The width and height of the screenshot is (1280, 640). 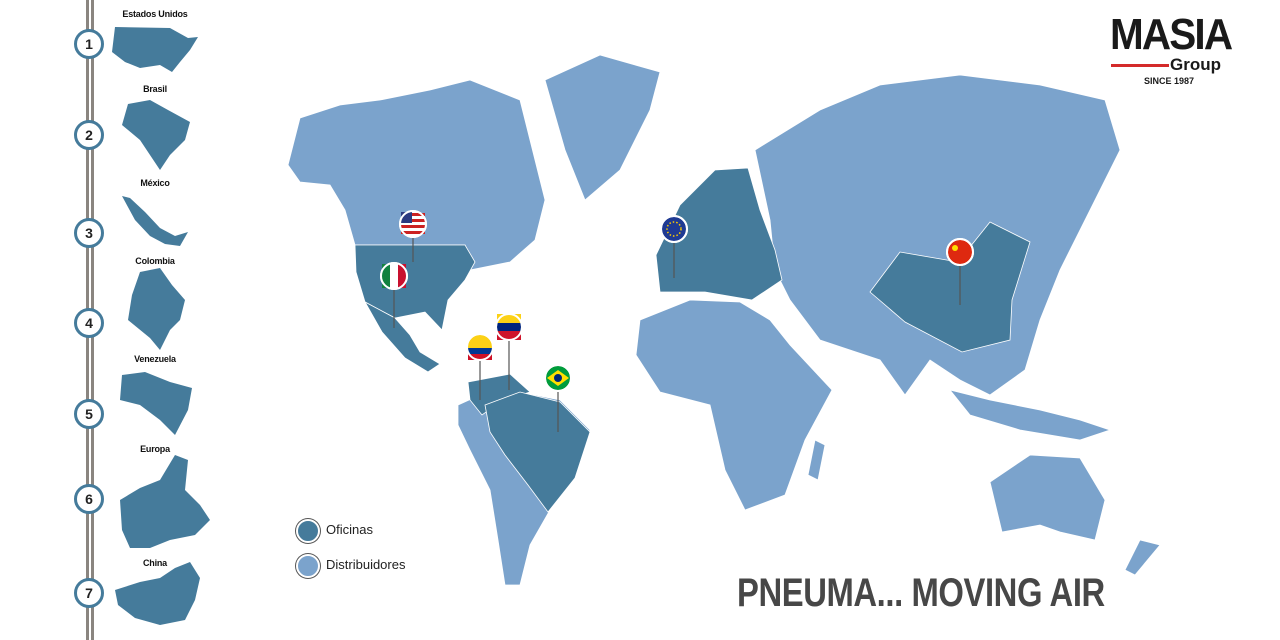 What do you see at coordinates (155, 14) in the screenshot?
I see `country-label: Estados Unidos` at bounding box center [155, 14].